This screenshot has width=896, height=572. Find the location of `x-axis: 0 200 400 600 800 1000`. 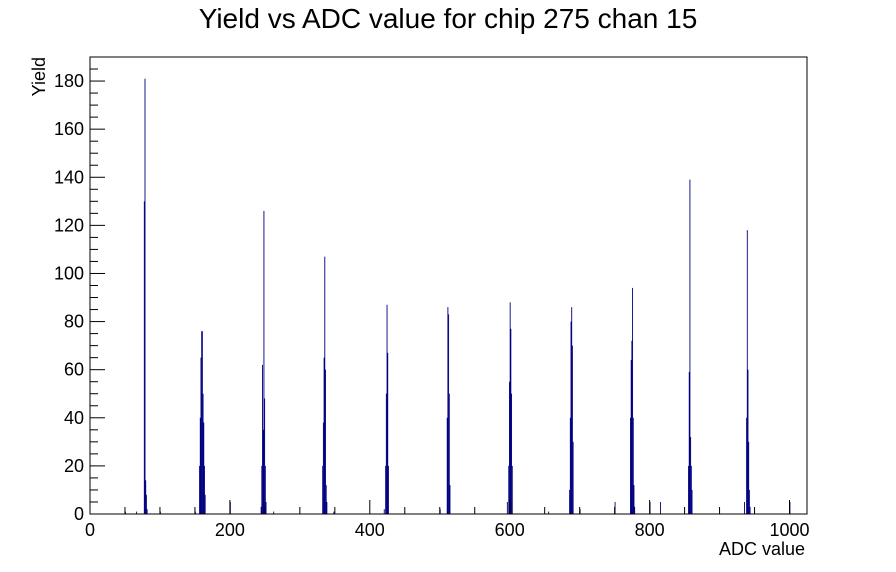

x-axis: 0 200 400 600 800 1000 is located at coordinates (447, 520).